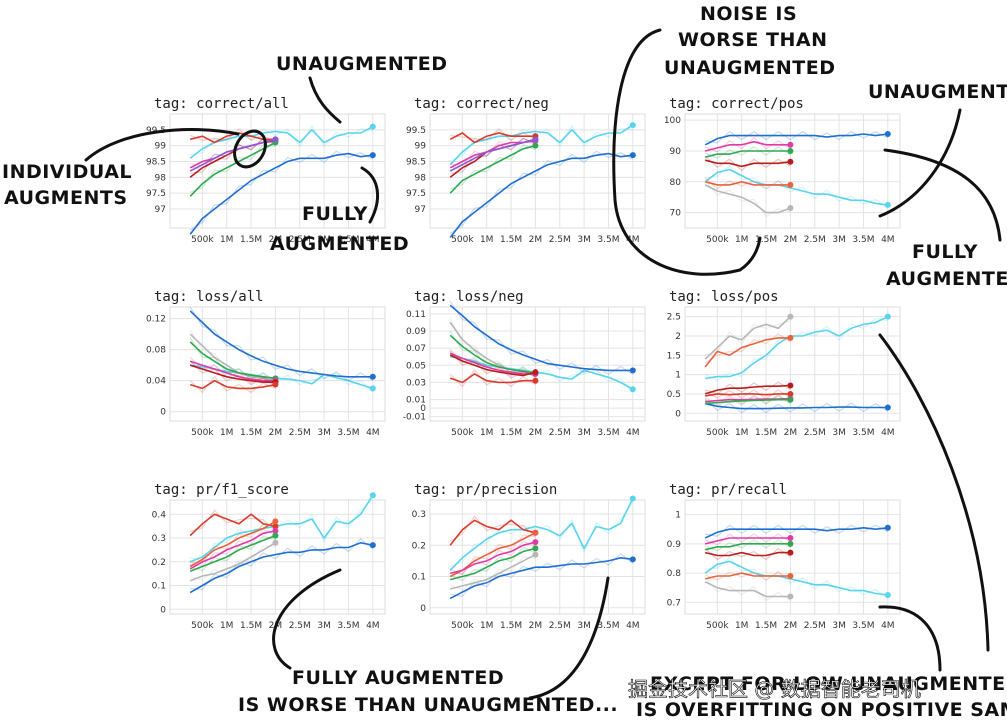 Image resolution: width=1007 pixels, height=724 pixels. I want to click on y-tick-label: 0.12, so click(156, 320).